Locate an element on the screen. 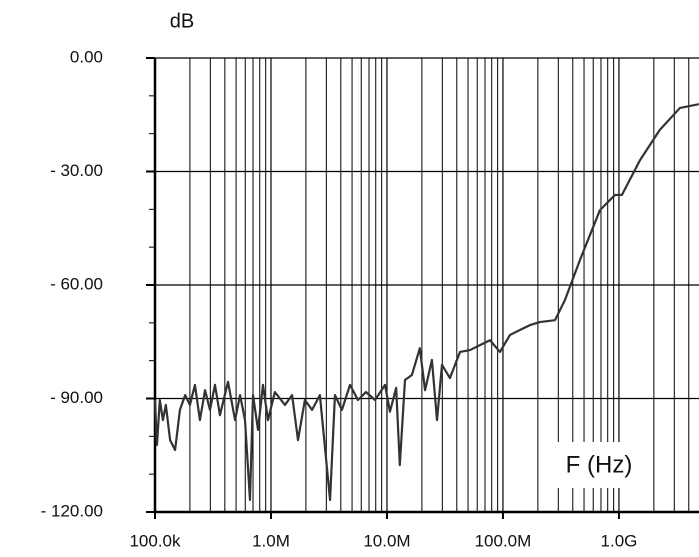  x-label-box is located at coordinates (599, 465).